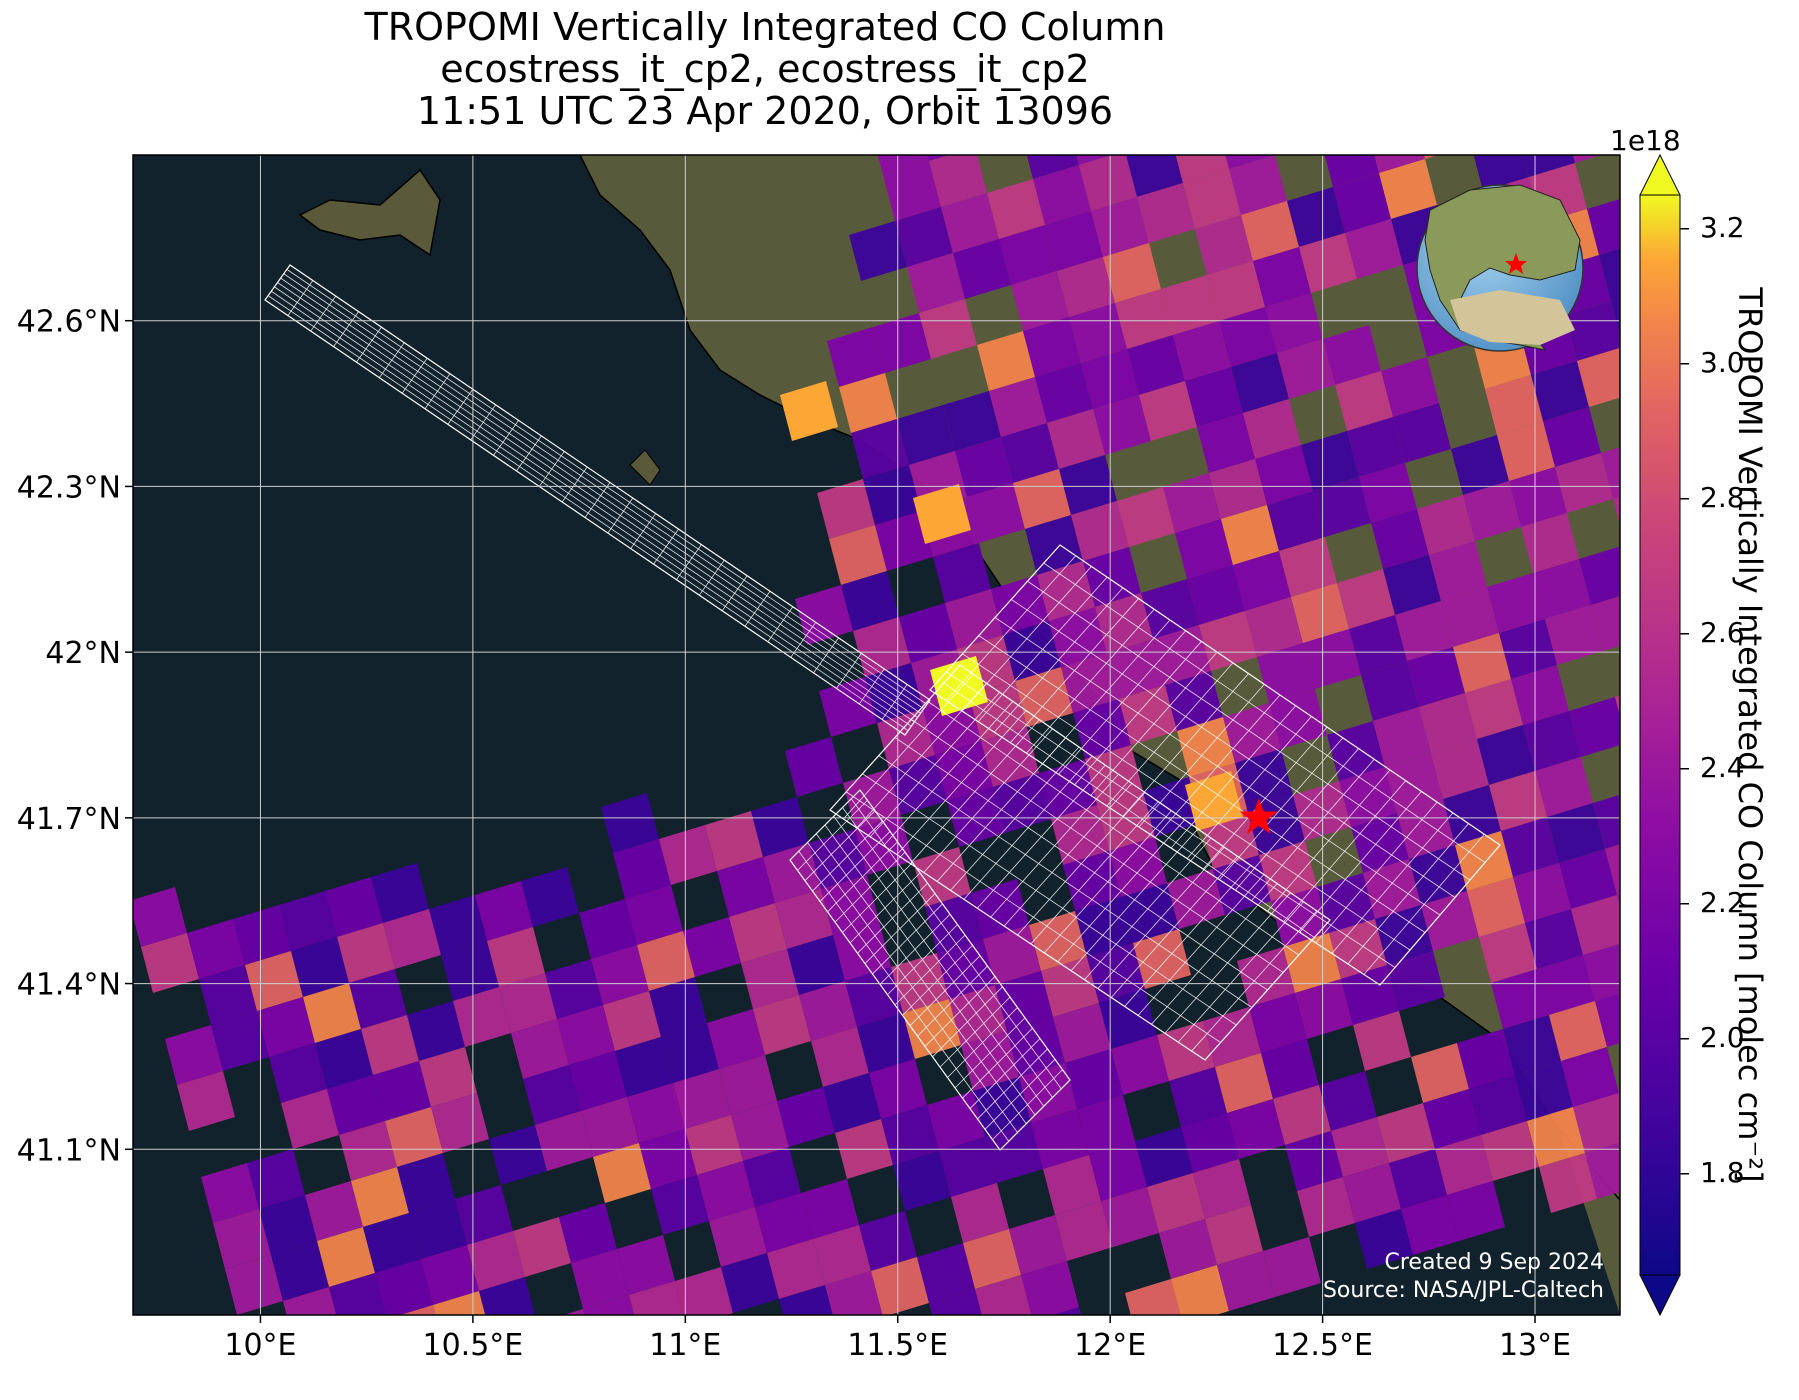  I want to click on co-pixel-high, so click(942, 514).